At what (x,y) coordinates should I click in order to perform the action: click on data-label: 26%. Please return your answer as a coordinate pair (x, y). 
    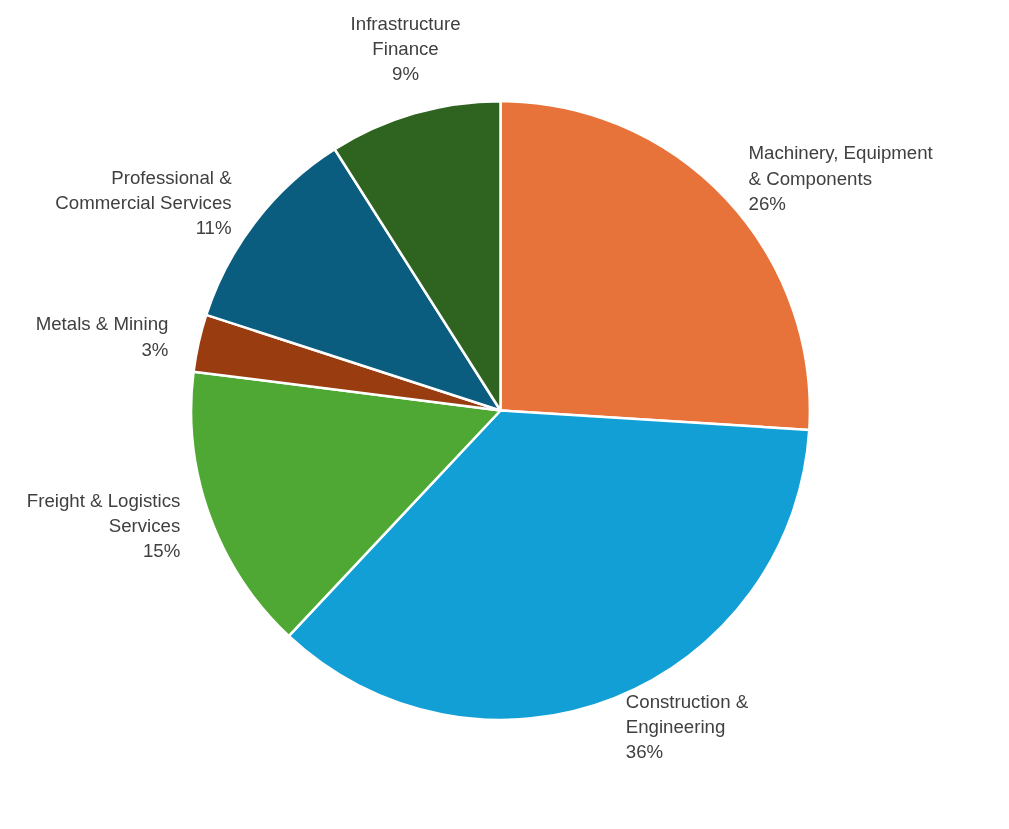
    Looking at the image, I should click on (767, 203).